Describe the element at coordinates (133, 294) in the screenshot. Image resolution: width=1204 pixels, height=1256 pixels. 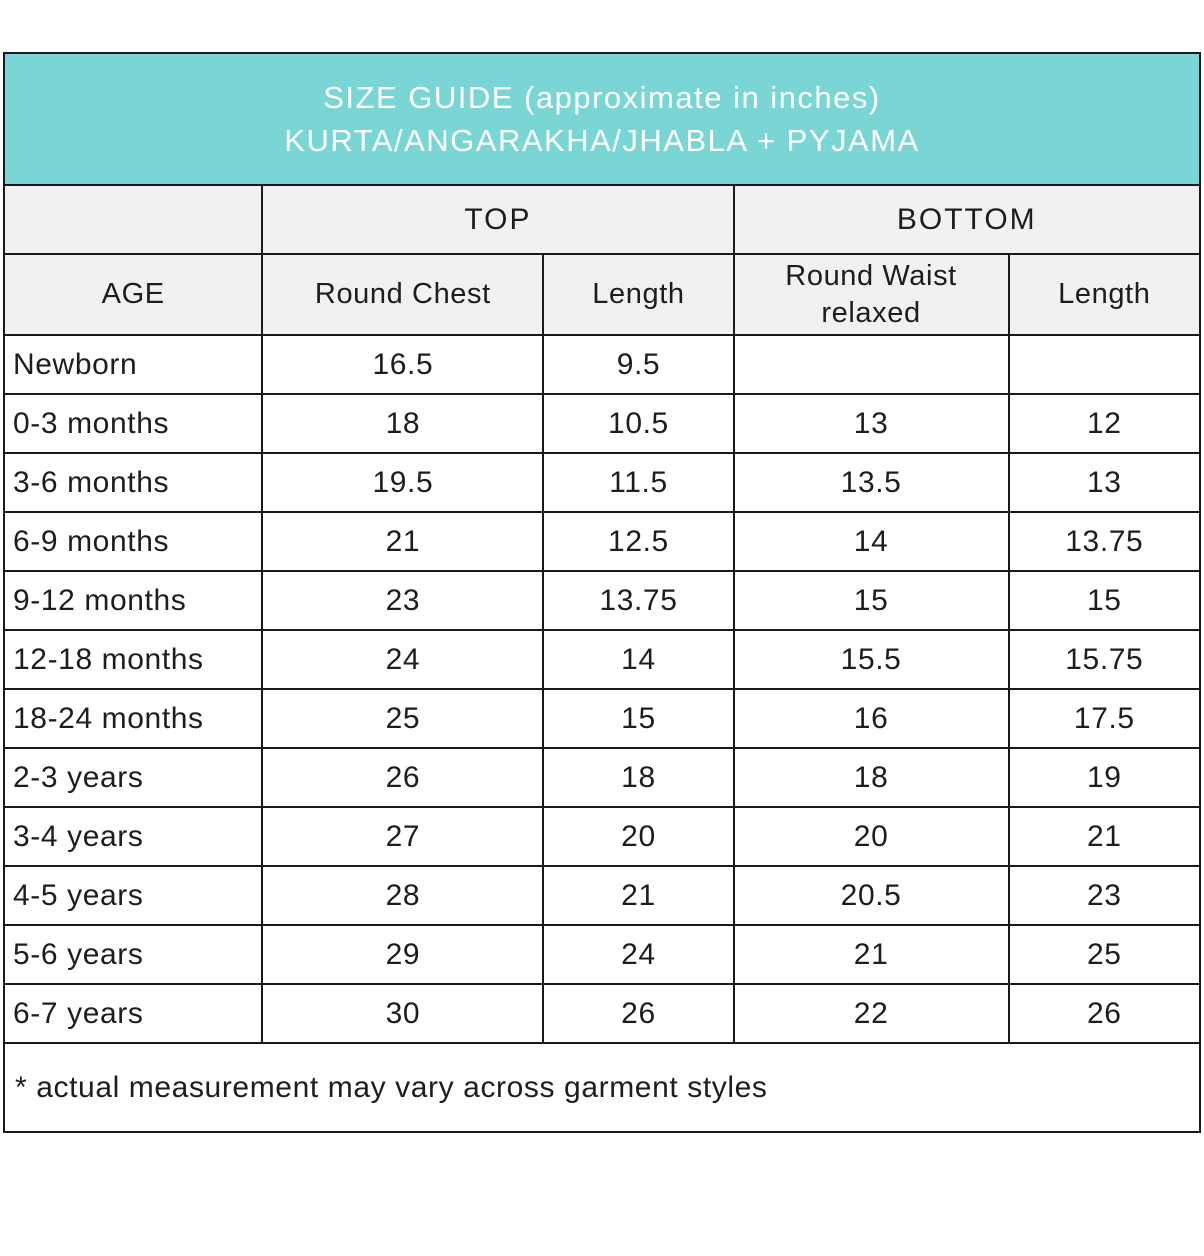
I see `age-column-header: AGE` at that location.